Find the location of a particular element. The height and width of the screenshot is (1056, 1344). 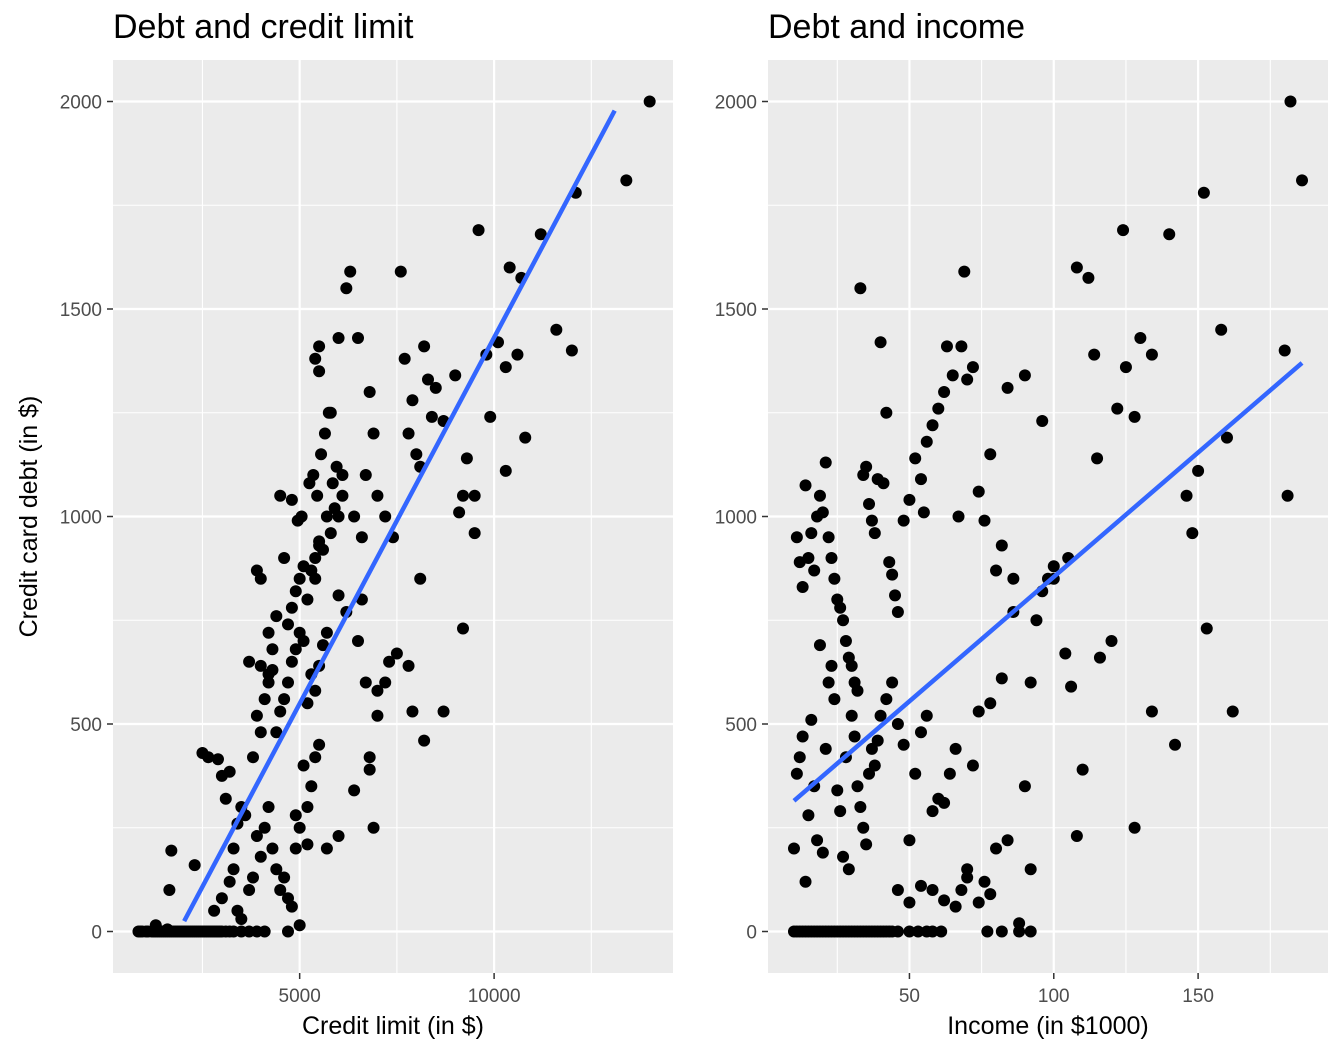

y-tick-label: 500 is located at coordinates (741, 725).